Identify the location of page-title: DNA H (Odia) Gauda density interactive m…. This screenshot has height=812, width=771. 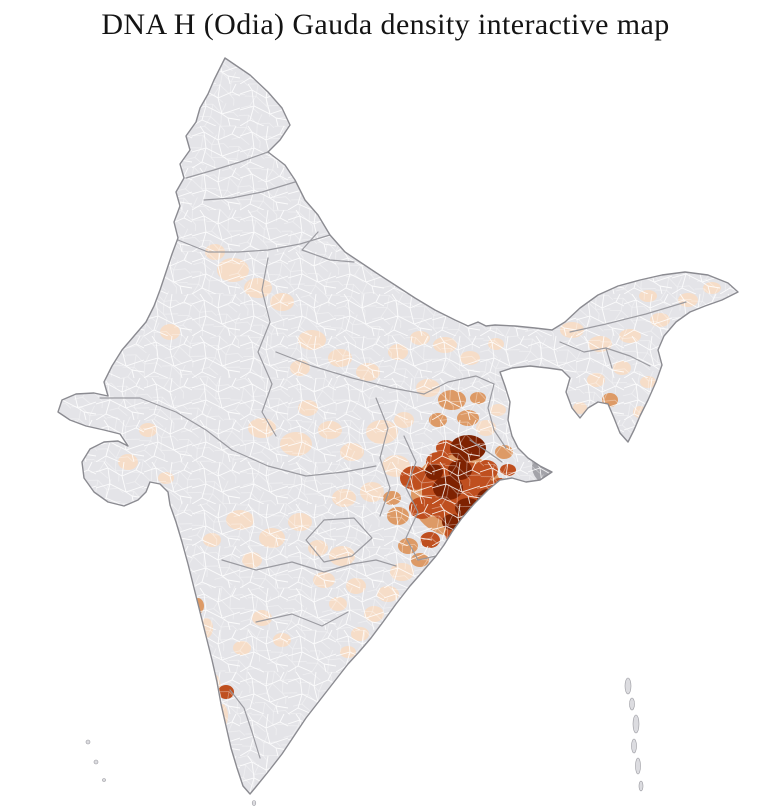
(385, 24).